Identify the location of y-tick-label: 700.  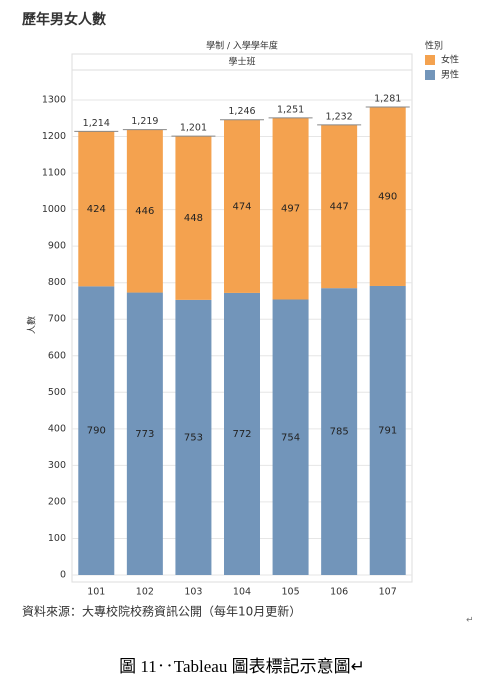
(57, 319).